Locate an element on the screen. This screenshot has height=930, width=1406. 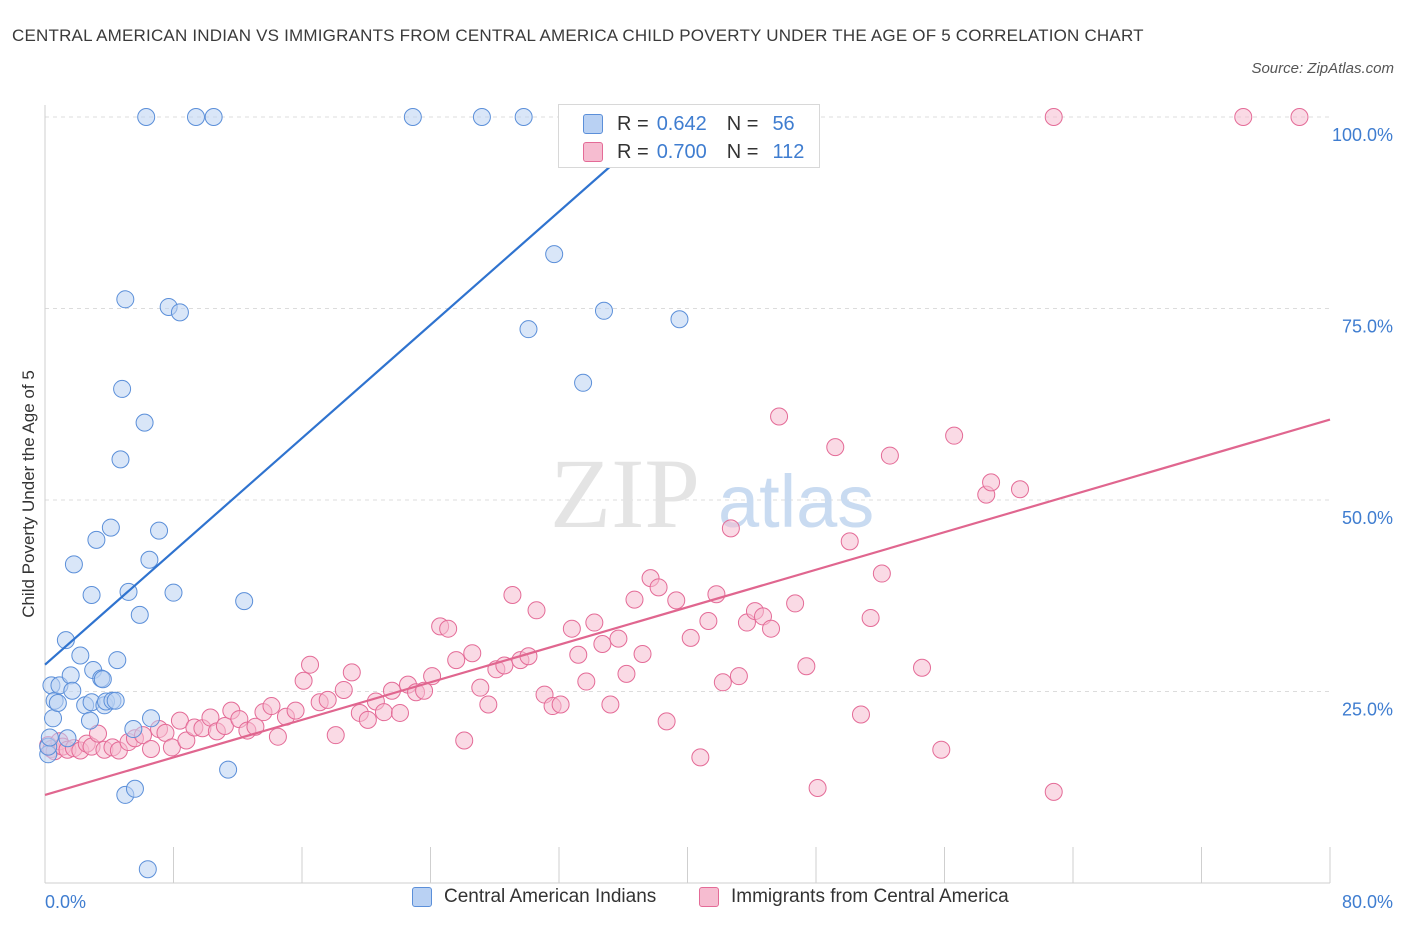
y-tick-label: 25.0% is located at coordinates (1367, 710).